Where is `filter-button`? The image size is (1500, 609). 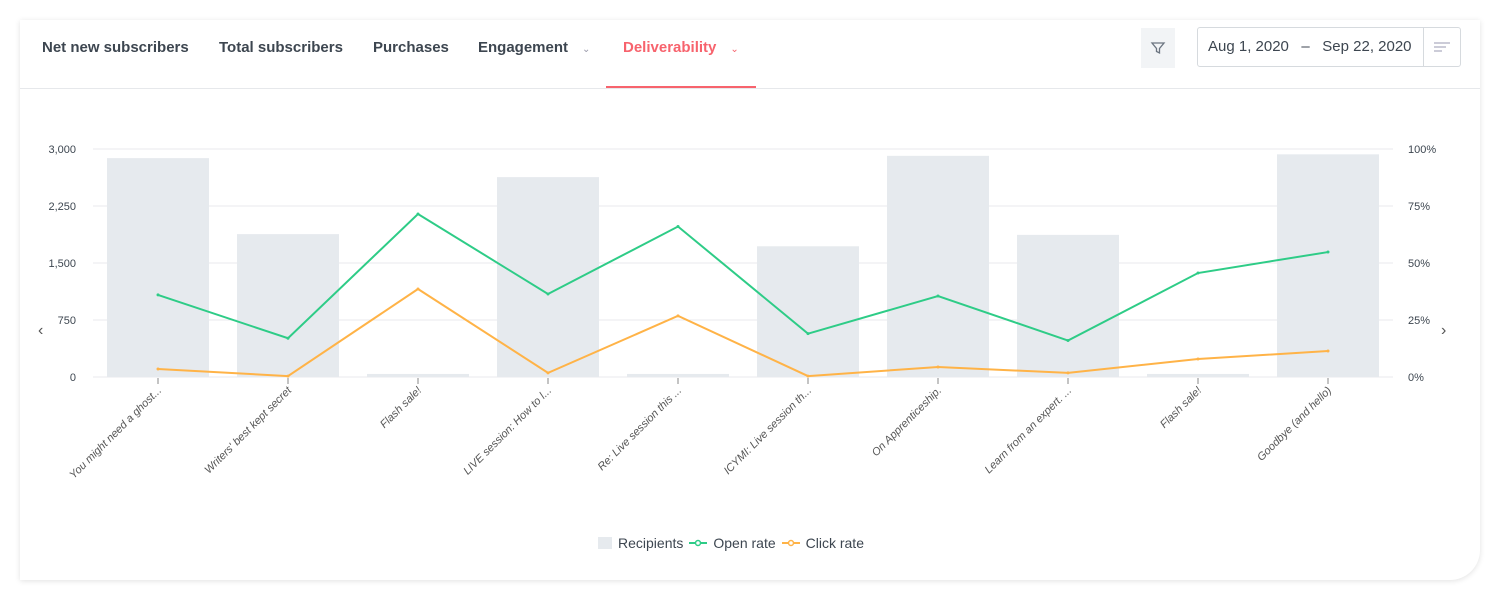 filter-button is located at coordinates (1158, 48).